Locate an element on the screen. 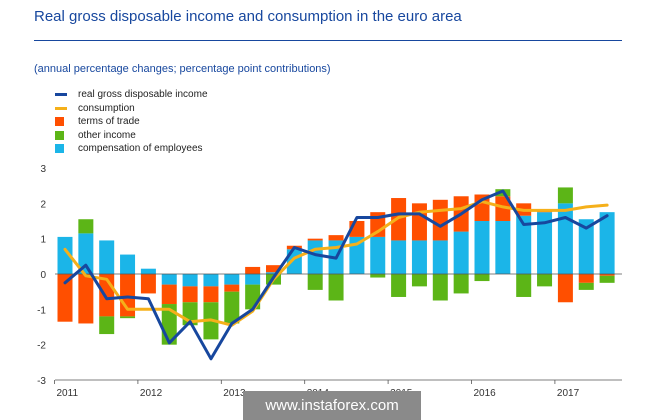 The height and width of the screenshot is (420, 665). y-tick-label: -3 is located at coordinates (41, 381).